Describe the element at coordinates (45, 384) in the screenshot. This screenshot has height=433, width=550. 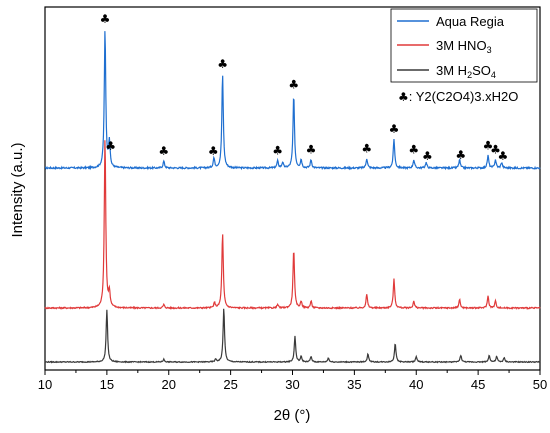
I see `x-tick-label: 10` at that location.